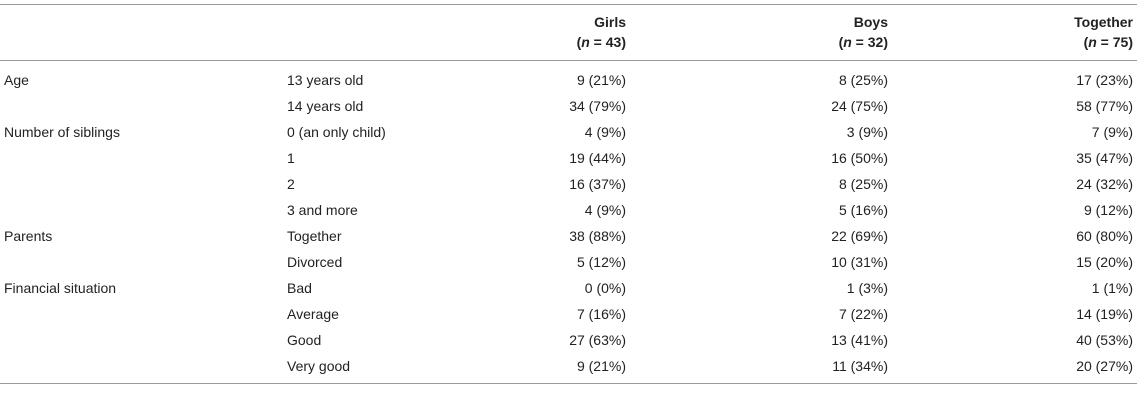 This screenshot has width=1142, height=402. What do you see at coordinates (1104, 80) in the screenshot?
I see `together-cell: 17 (23%)` at bounding box center [1104, 80].